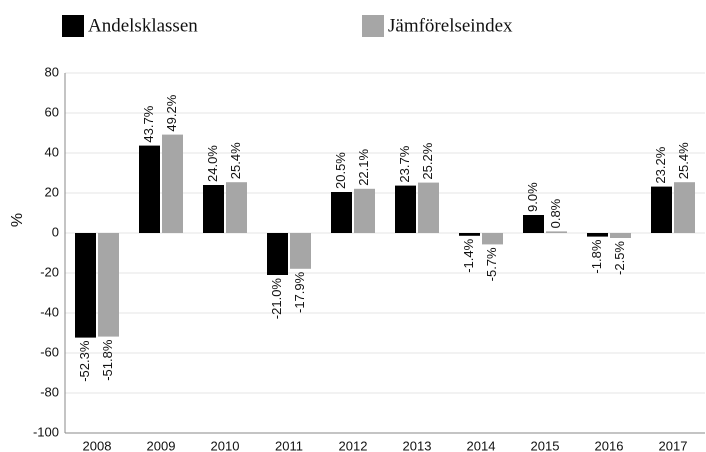  Describe the element at coordinates (107, 360) in the screenshot. I see `value-label: -51.8%` at that location.